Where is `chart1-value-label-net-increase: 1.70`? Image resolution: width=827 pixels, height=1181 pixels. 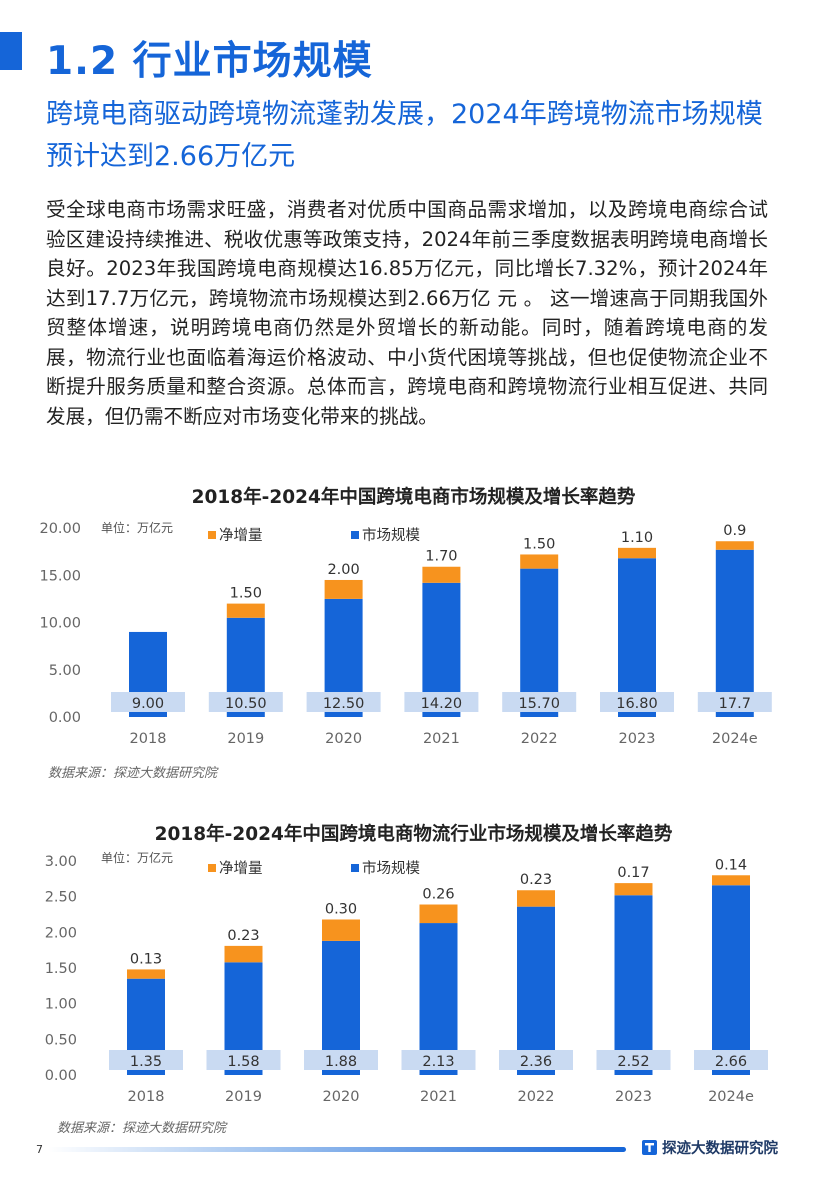 chart1-value-label-net-increase: 1.70 is located at coordinates (441, 557).